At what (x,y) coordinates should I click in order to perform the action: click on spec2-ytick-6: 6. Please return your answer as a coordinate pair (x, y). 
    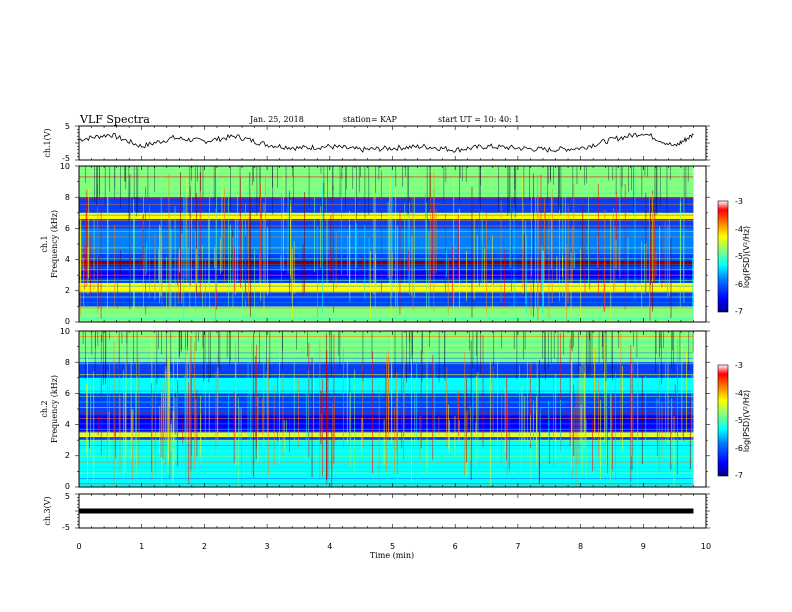
    Looking at the image, I should click on (67, 393).